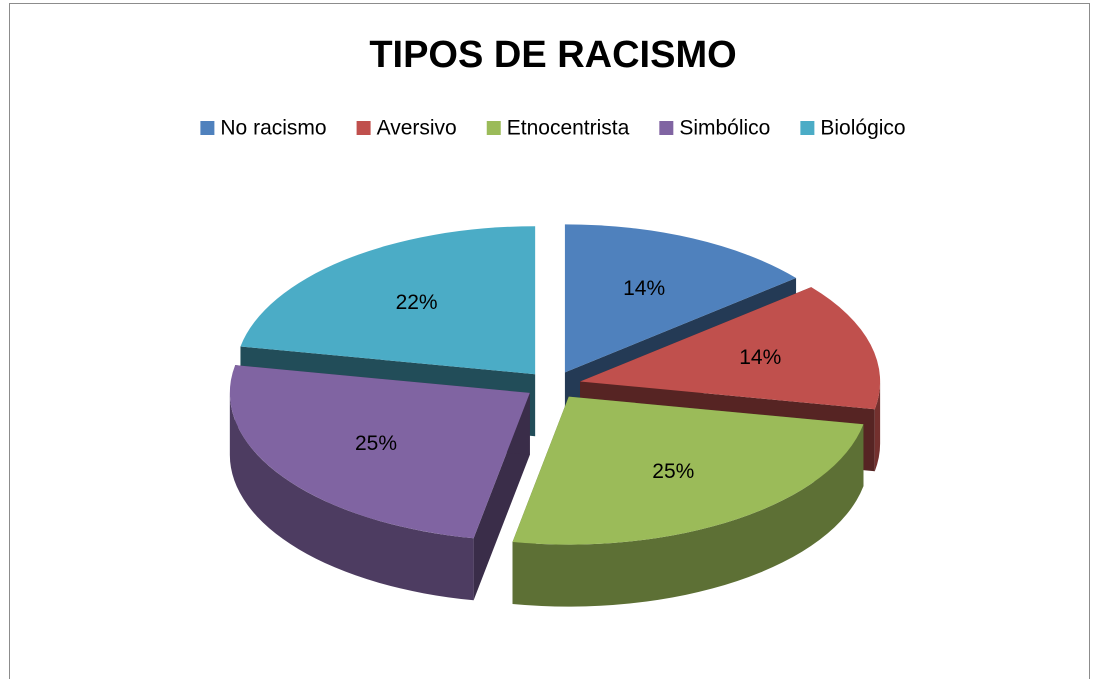  What do you see at coordinates (417, 128) in the screenshot?
I see `legend-label: Aversivo` at bounding box center [417, 128].